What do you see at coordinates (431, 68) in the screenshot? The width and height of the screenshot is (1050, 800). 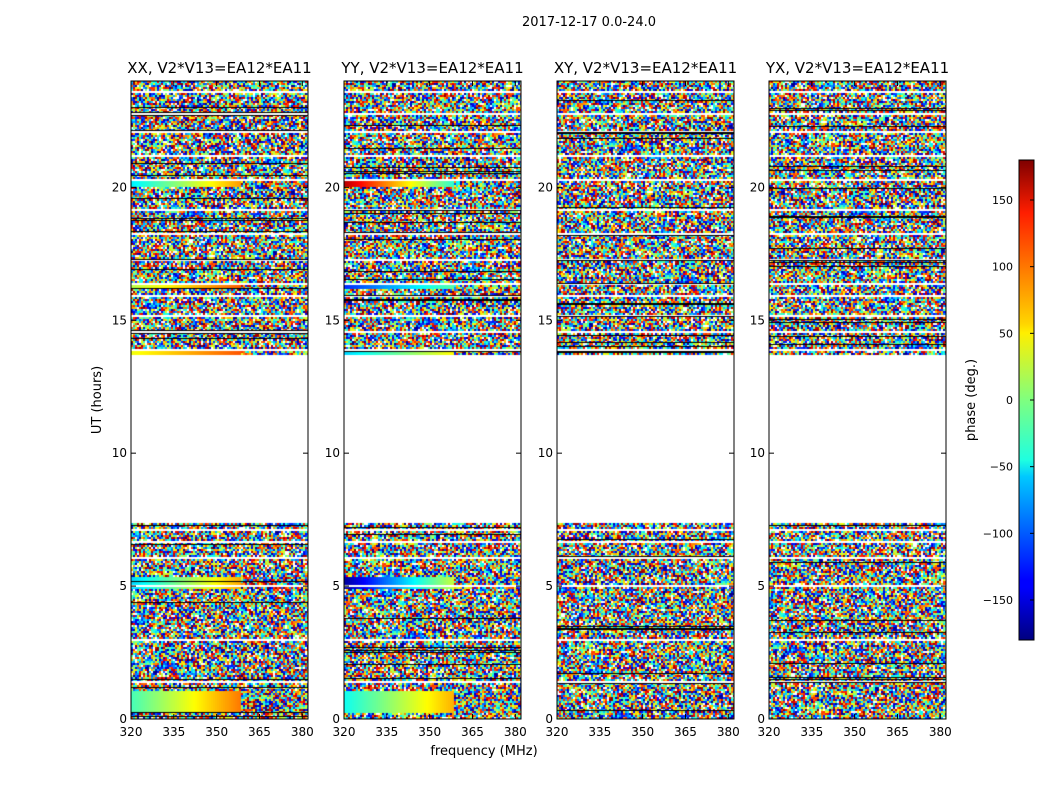 I see `panel-title: YY, V2*V13=EA12*EA11` at bounding box center [431, 68].